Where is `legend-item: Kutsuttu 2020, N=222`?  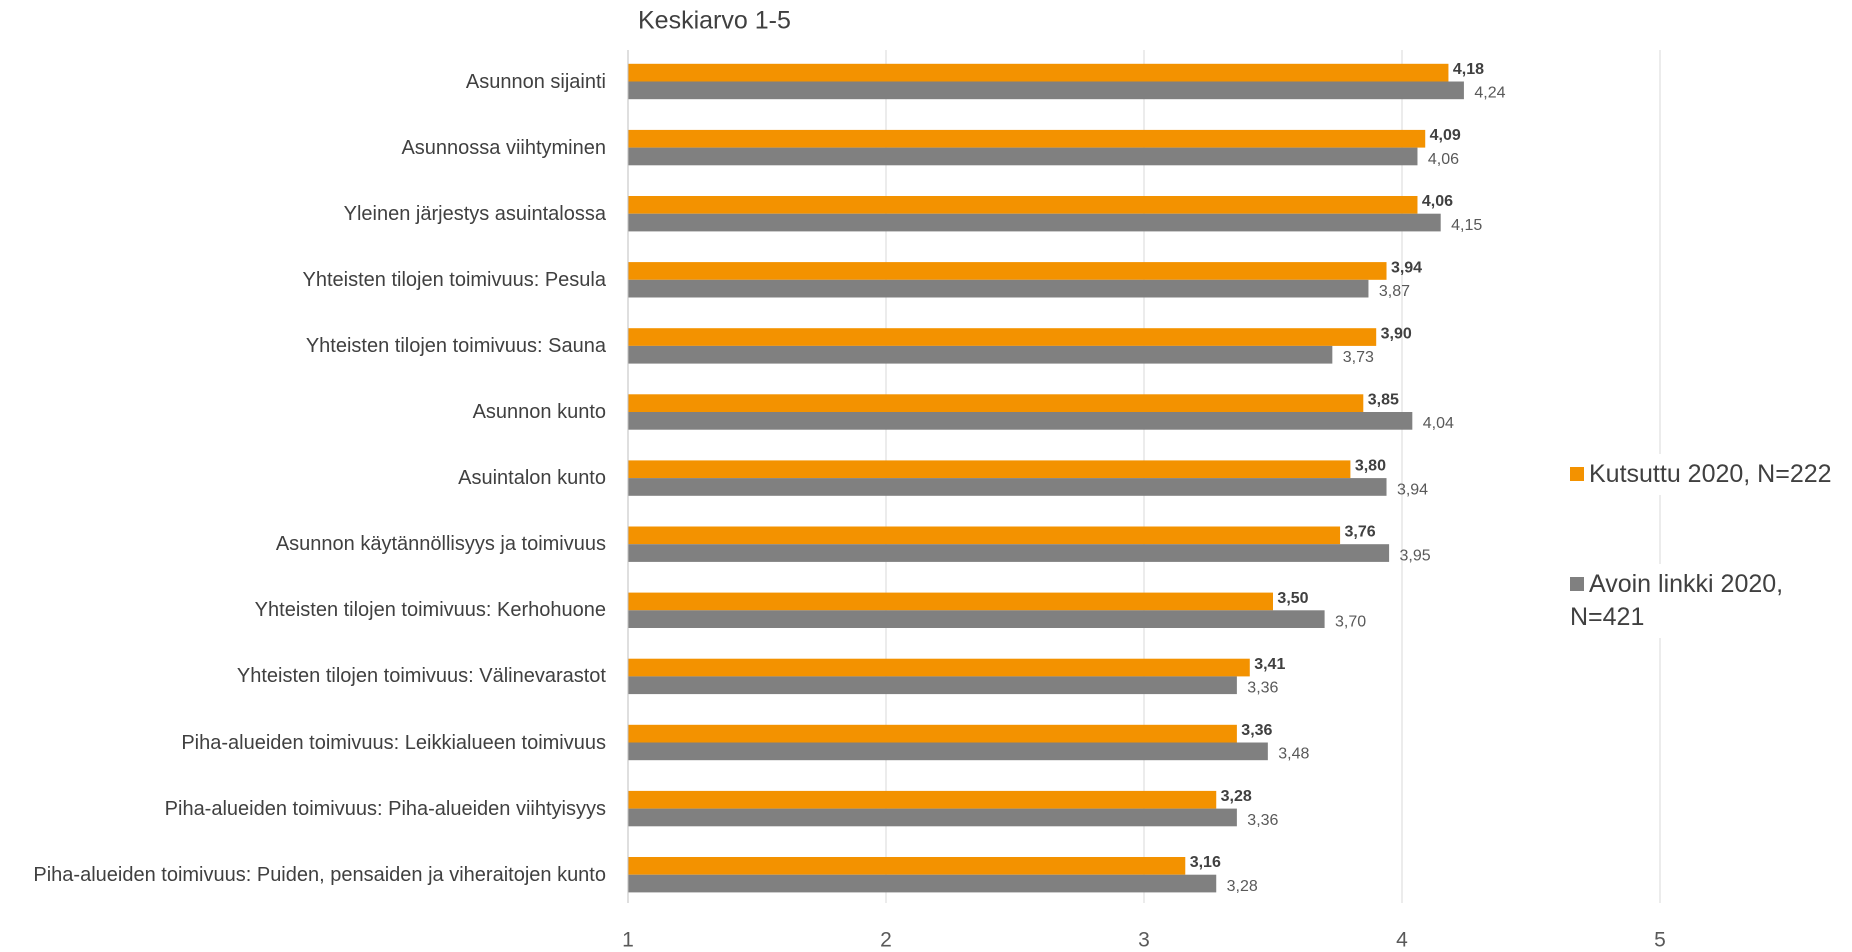
legend-item: Kutsuttu 2020, N=222 is located at coordinates (1711, 474).